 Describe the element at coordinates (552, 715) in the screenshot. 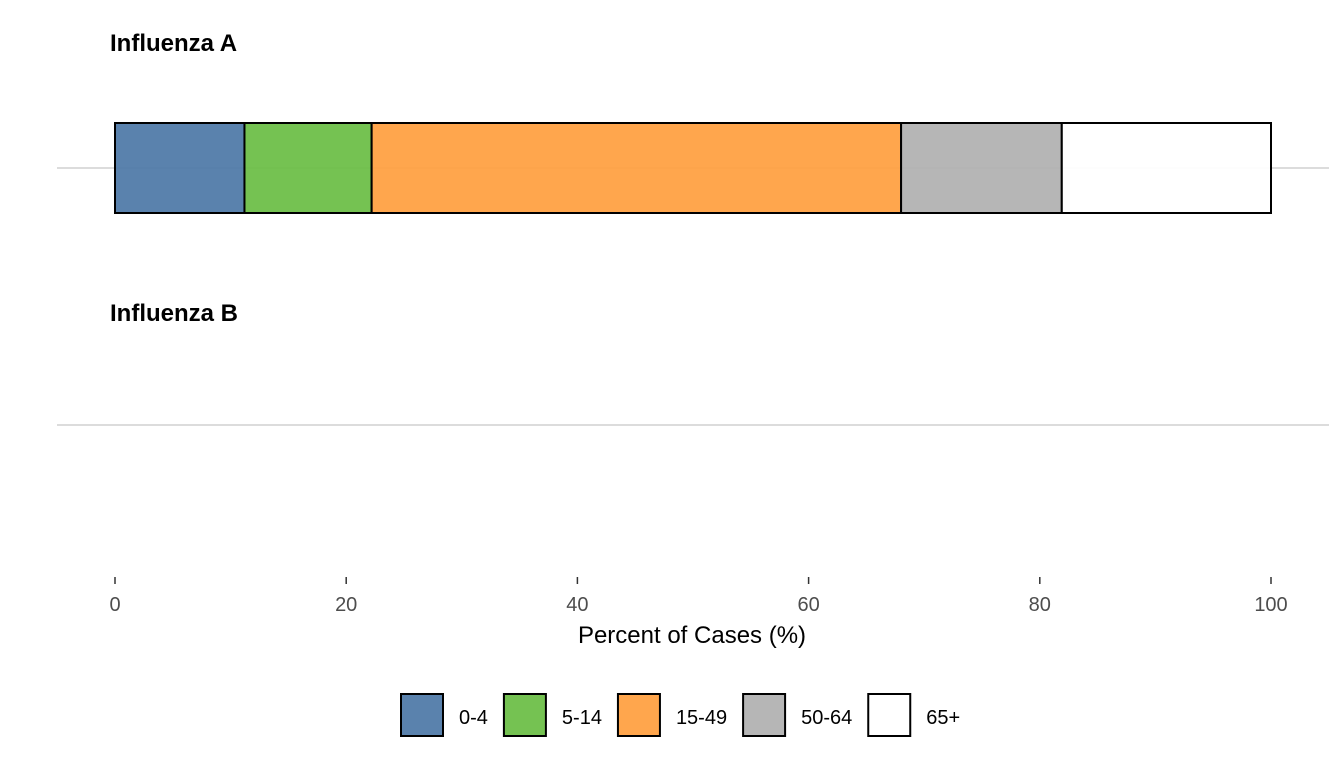

I see `legend-item-5-14: 5-14` at that location.